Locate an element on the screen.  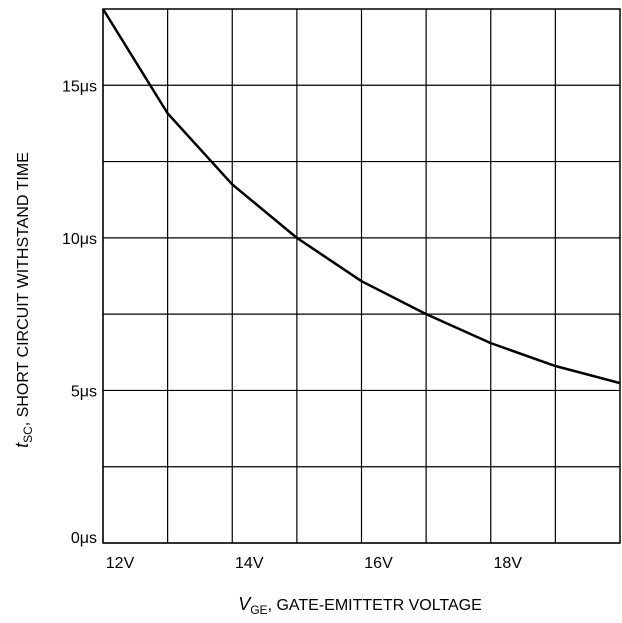
x-label-symbol: V is located at coordinates (245, 604).